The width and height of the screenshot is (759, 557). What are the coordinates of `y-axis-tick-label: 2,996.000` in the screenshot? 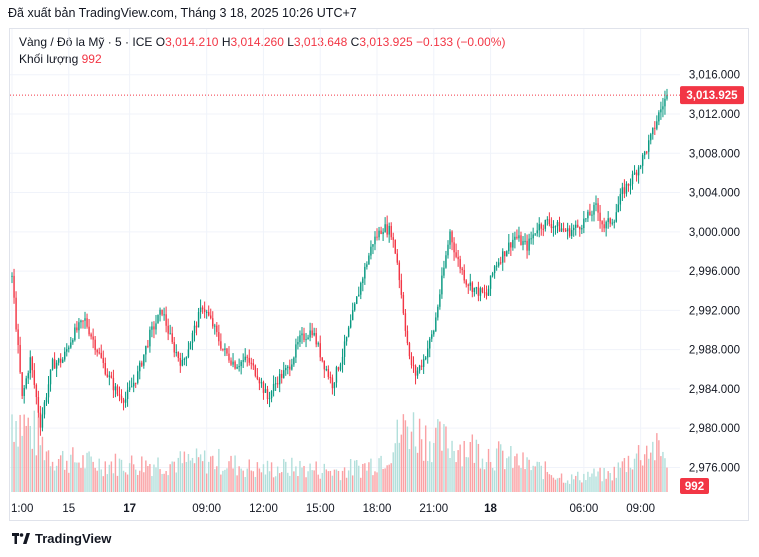 It's located at (714, 272).